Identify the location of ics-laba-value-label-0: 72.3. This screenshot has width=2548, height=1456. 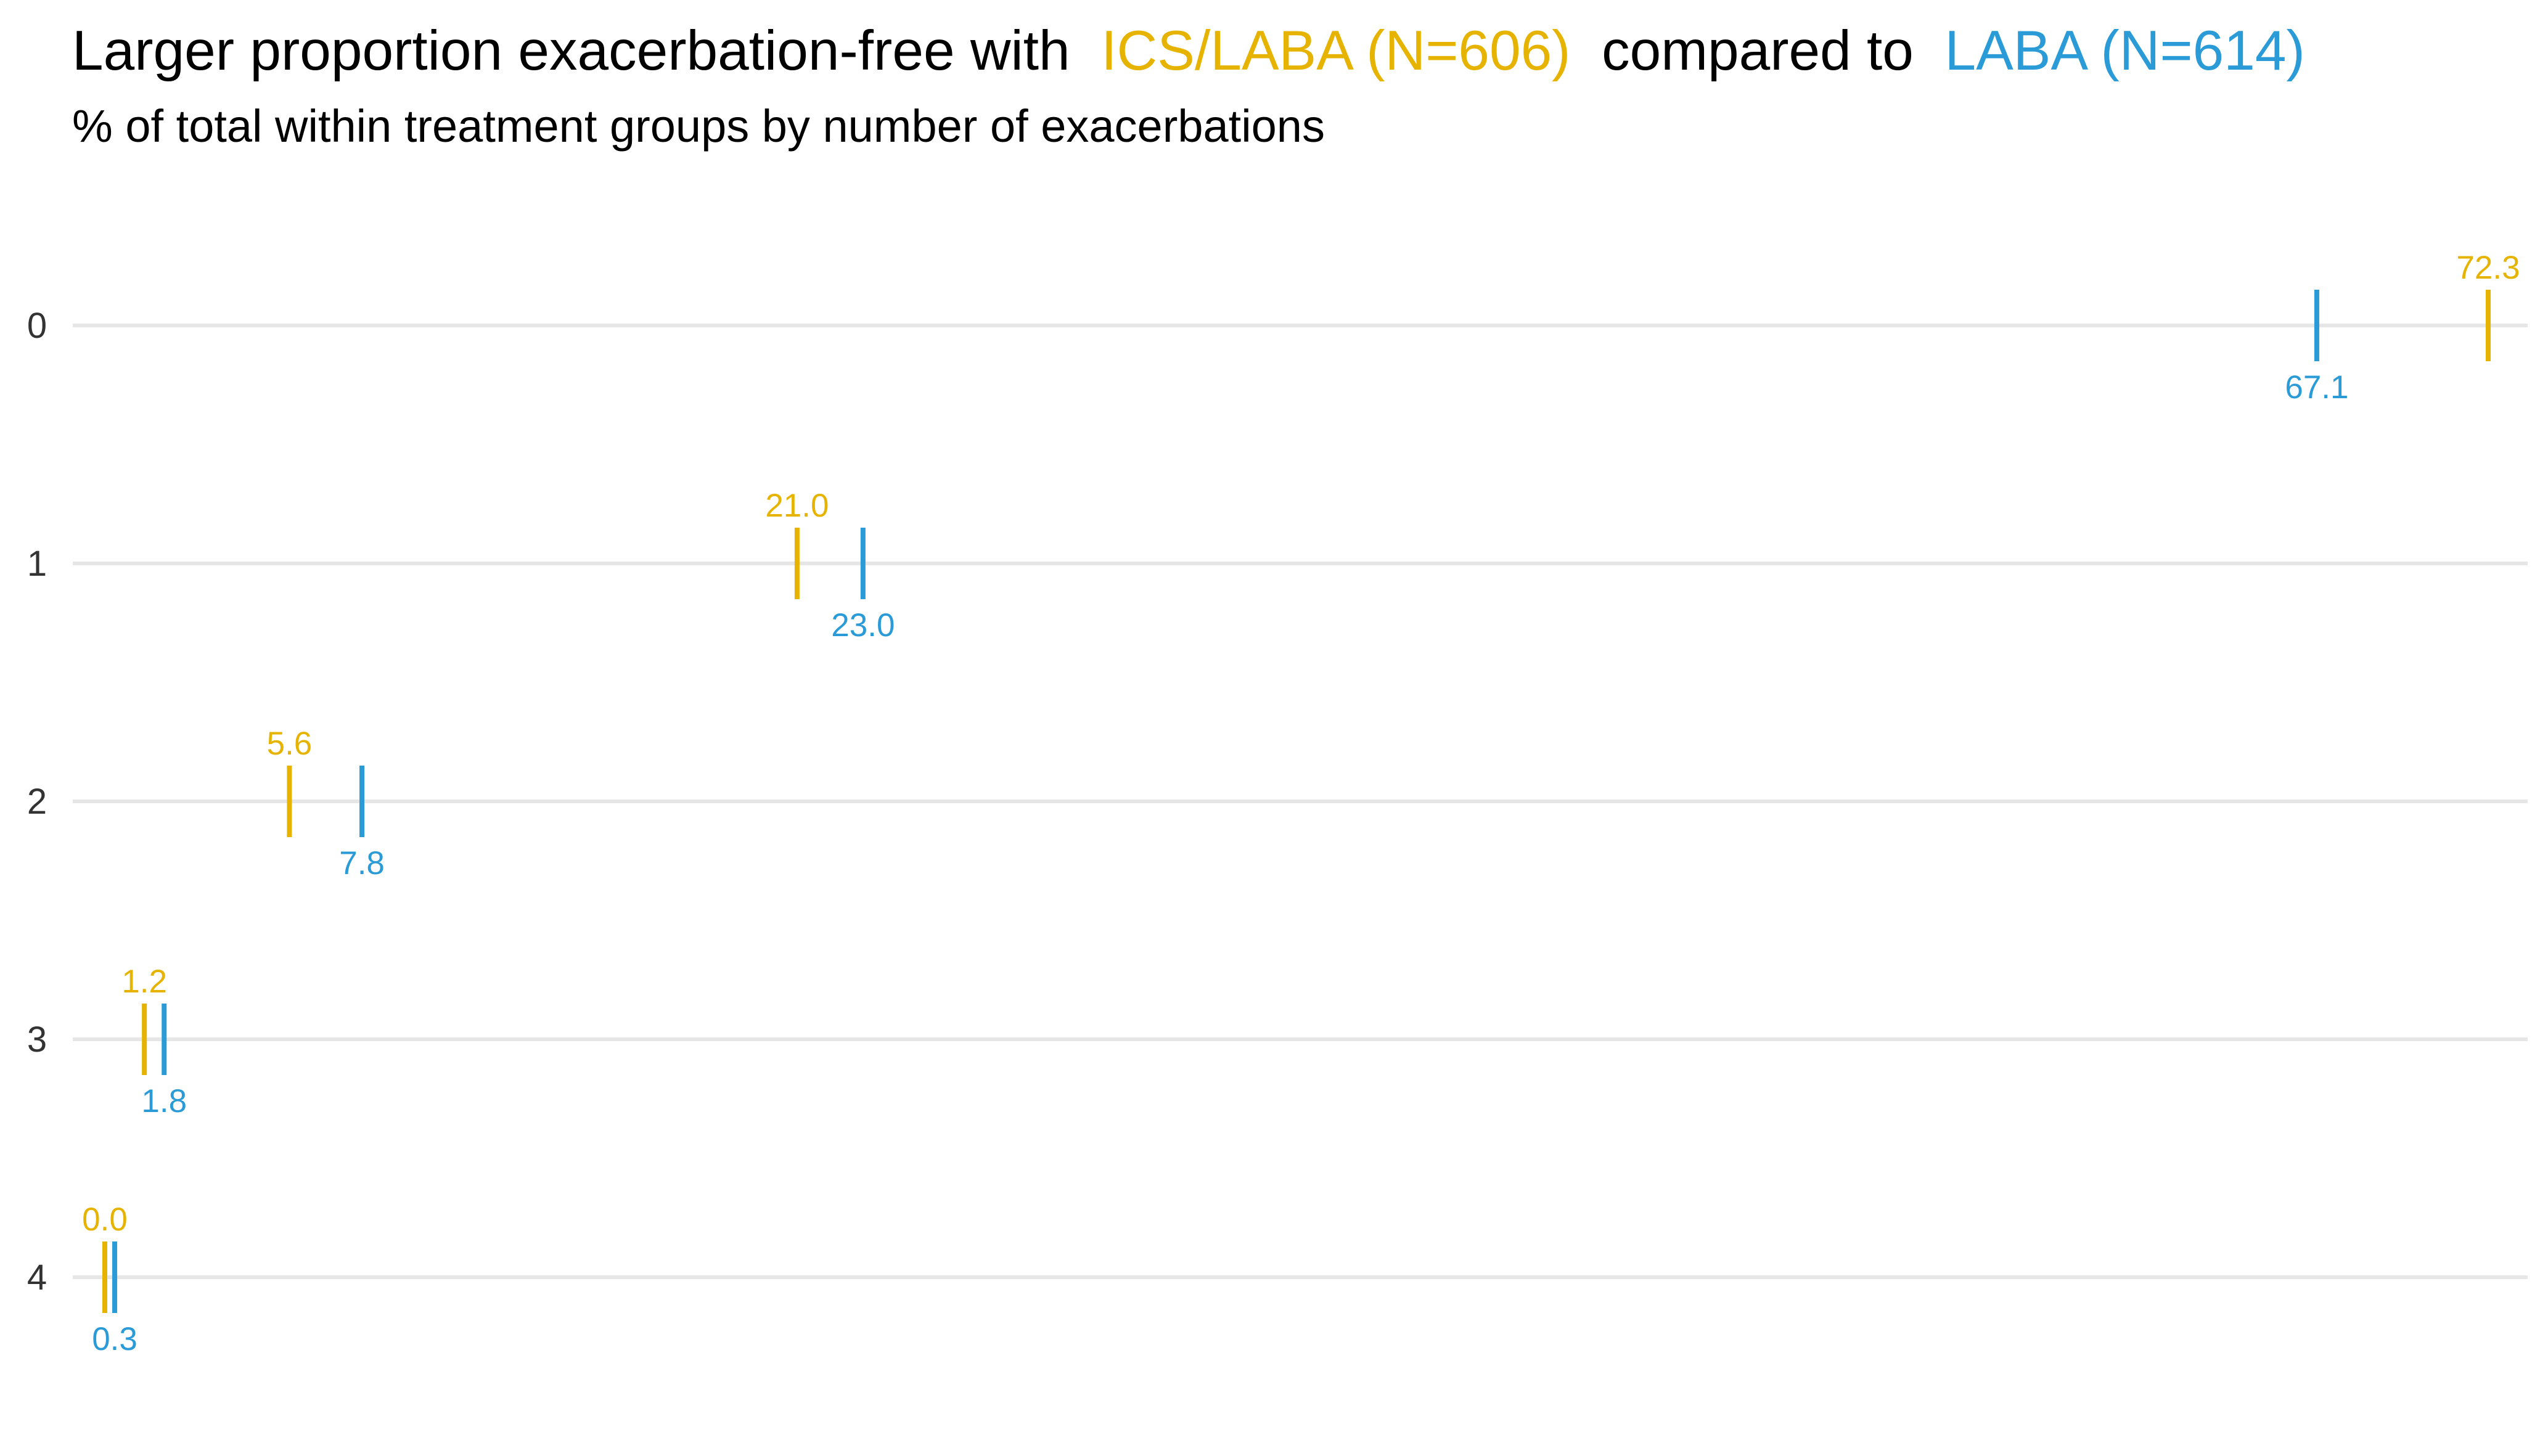
(2488, 268).